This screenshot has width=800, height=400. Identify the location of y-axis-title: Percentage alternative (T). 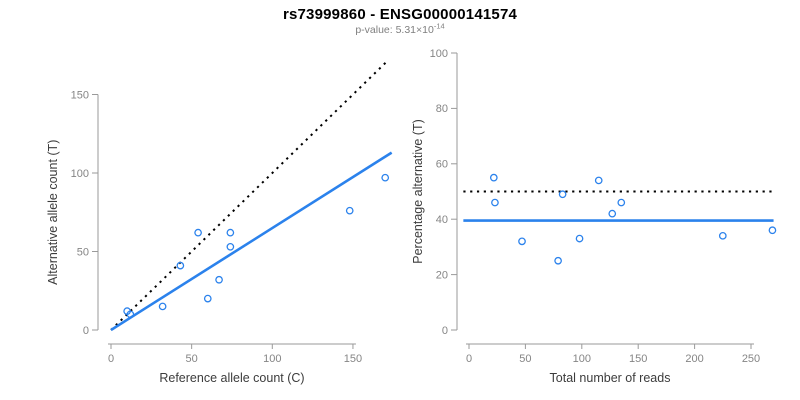
(418, 191).